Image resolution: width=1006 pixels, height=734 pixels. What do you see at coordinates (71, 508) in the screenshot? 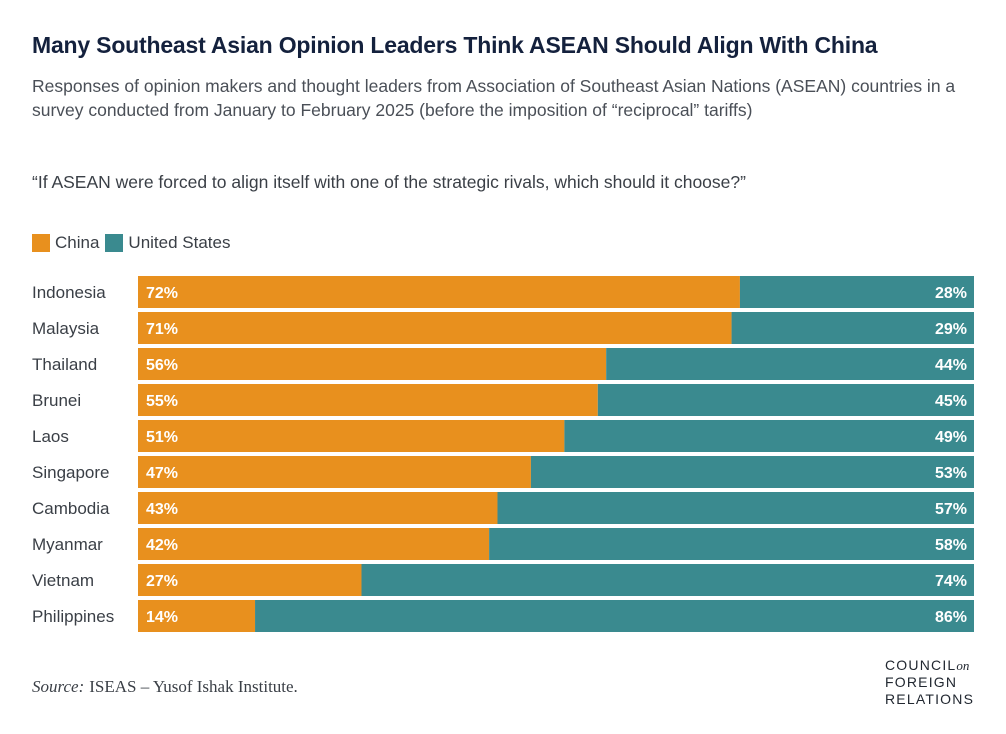
I see `category-label-cambodia: Cambodia` at bounding box center [71, 508].